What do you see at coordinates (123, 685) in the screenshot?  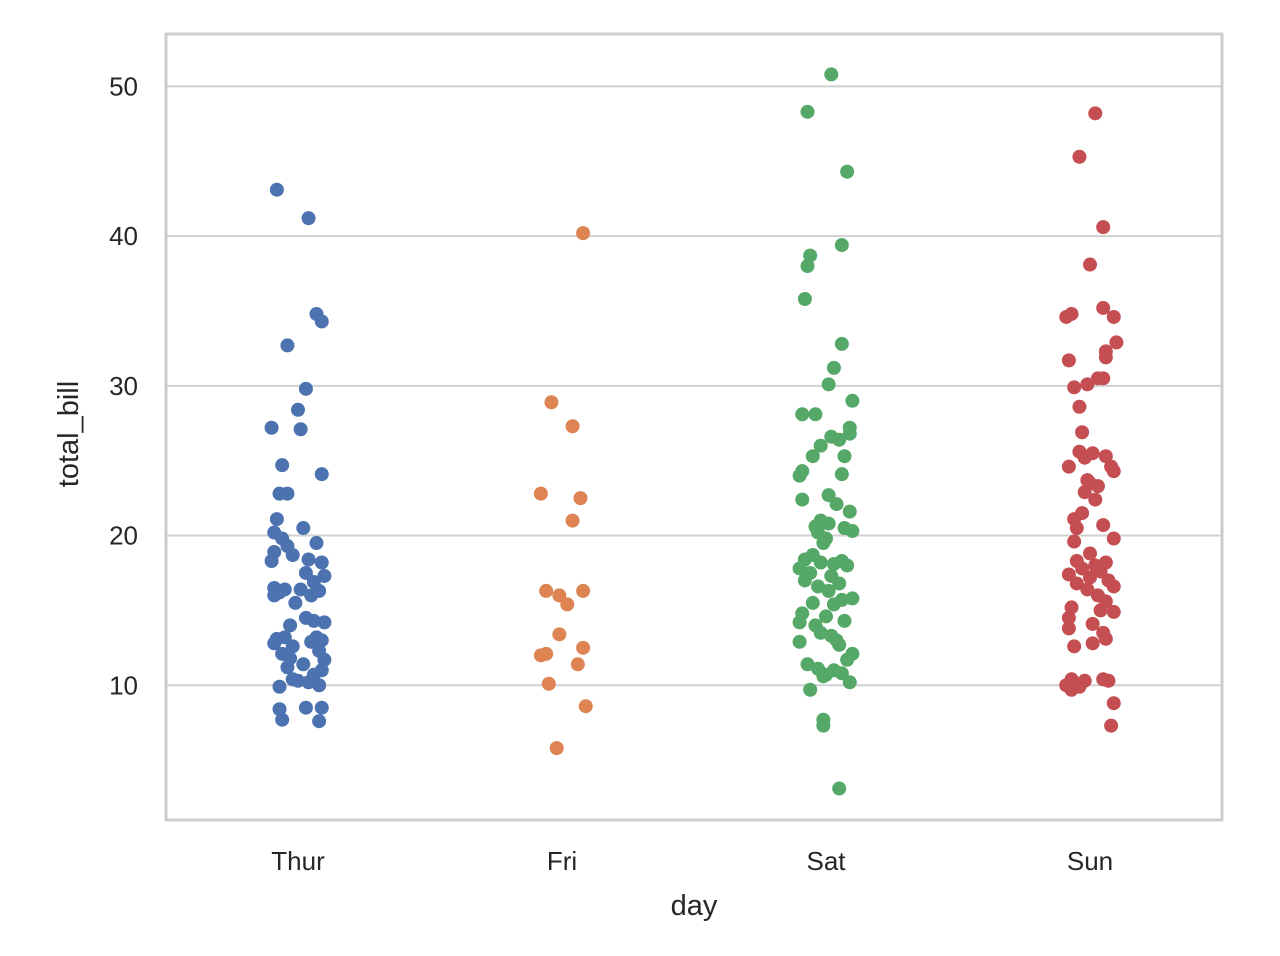 I see `y-tick-label: 10` at bounding box center [123, 685].